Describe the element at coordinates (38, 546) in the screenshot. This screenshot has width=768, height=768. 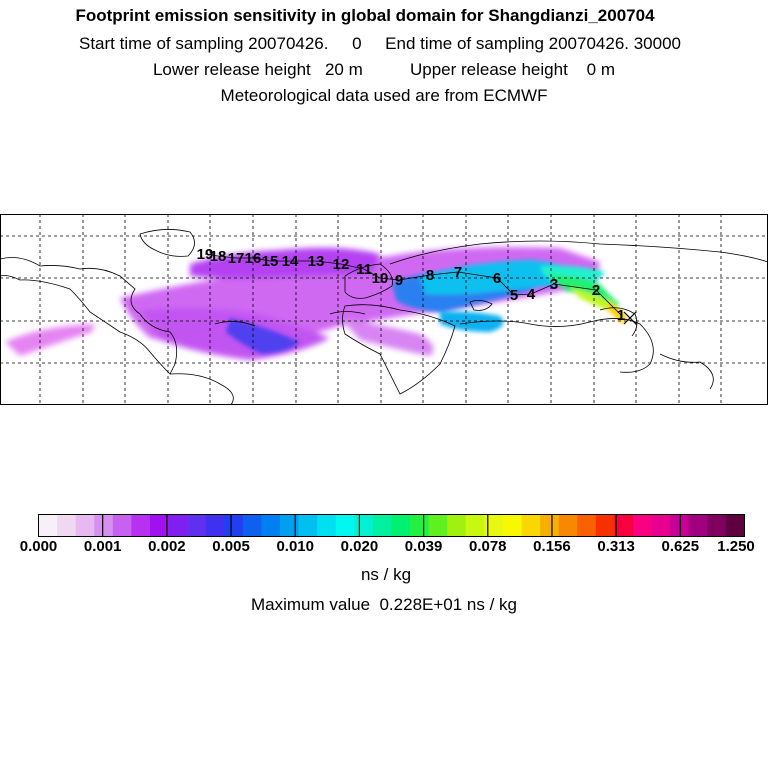
I see `colorbar-tick-label: 0.000` at that location.